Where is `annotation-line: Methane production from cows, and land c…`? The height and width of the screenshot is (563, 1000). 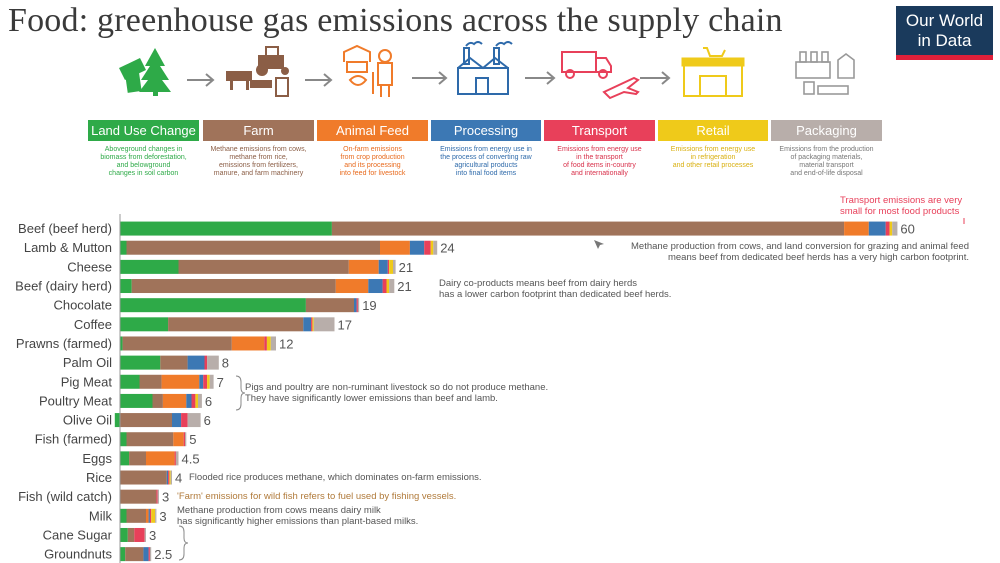 annotation-line: Methane production from cows, and land c… is located at coordinates (800, 246).